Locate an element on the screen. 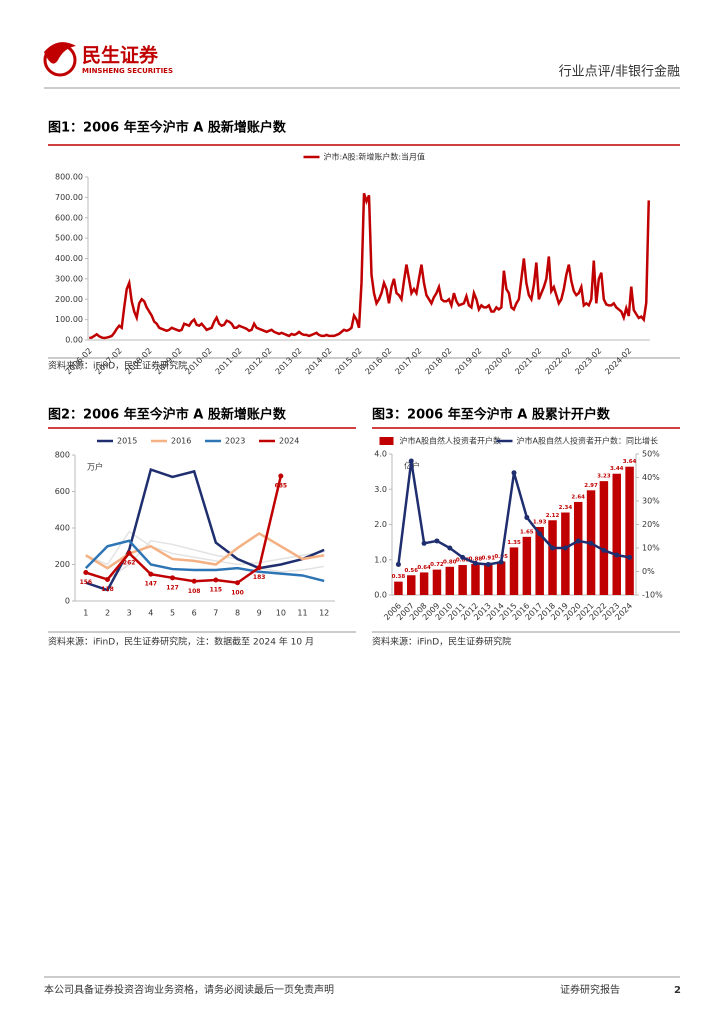 This screenshot has width=724, height=1024. value-label: 2.97 is located at coordinates (591, 486).